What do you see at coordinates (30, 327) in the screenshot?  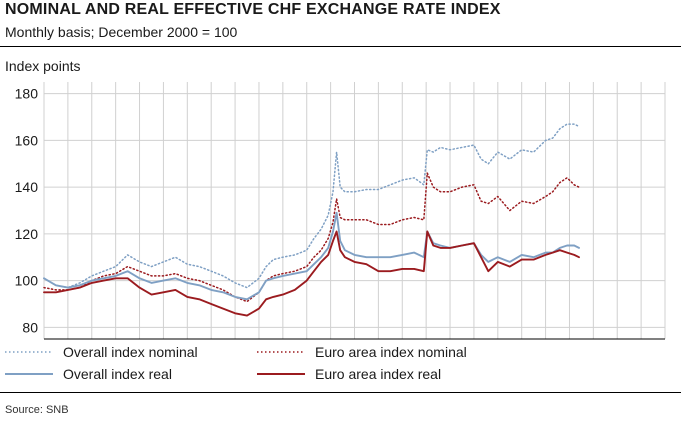 I see `y-tick-label: 80` at bounding box center [30, 327].